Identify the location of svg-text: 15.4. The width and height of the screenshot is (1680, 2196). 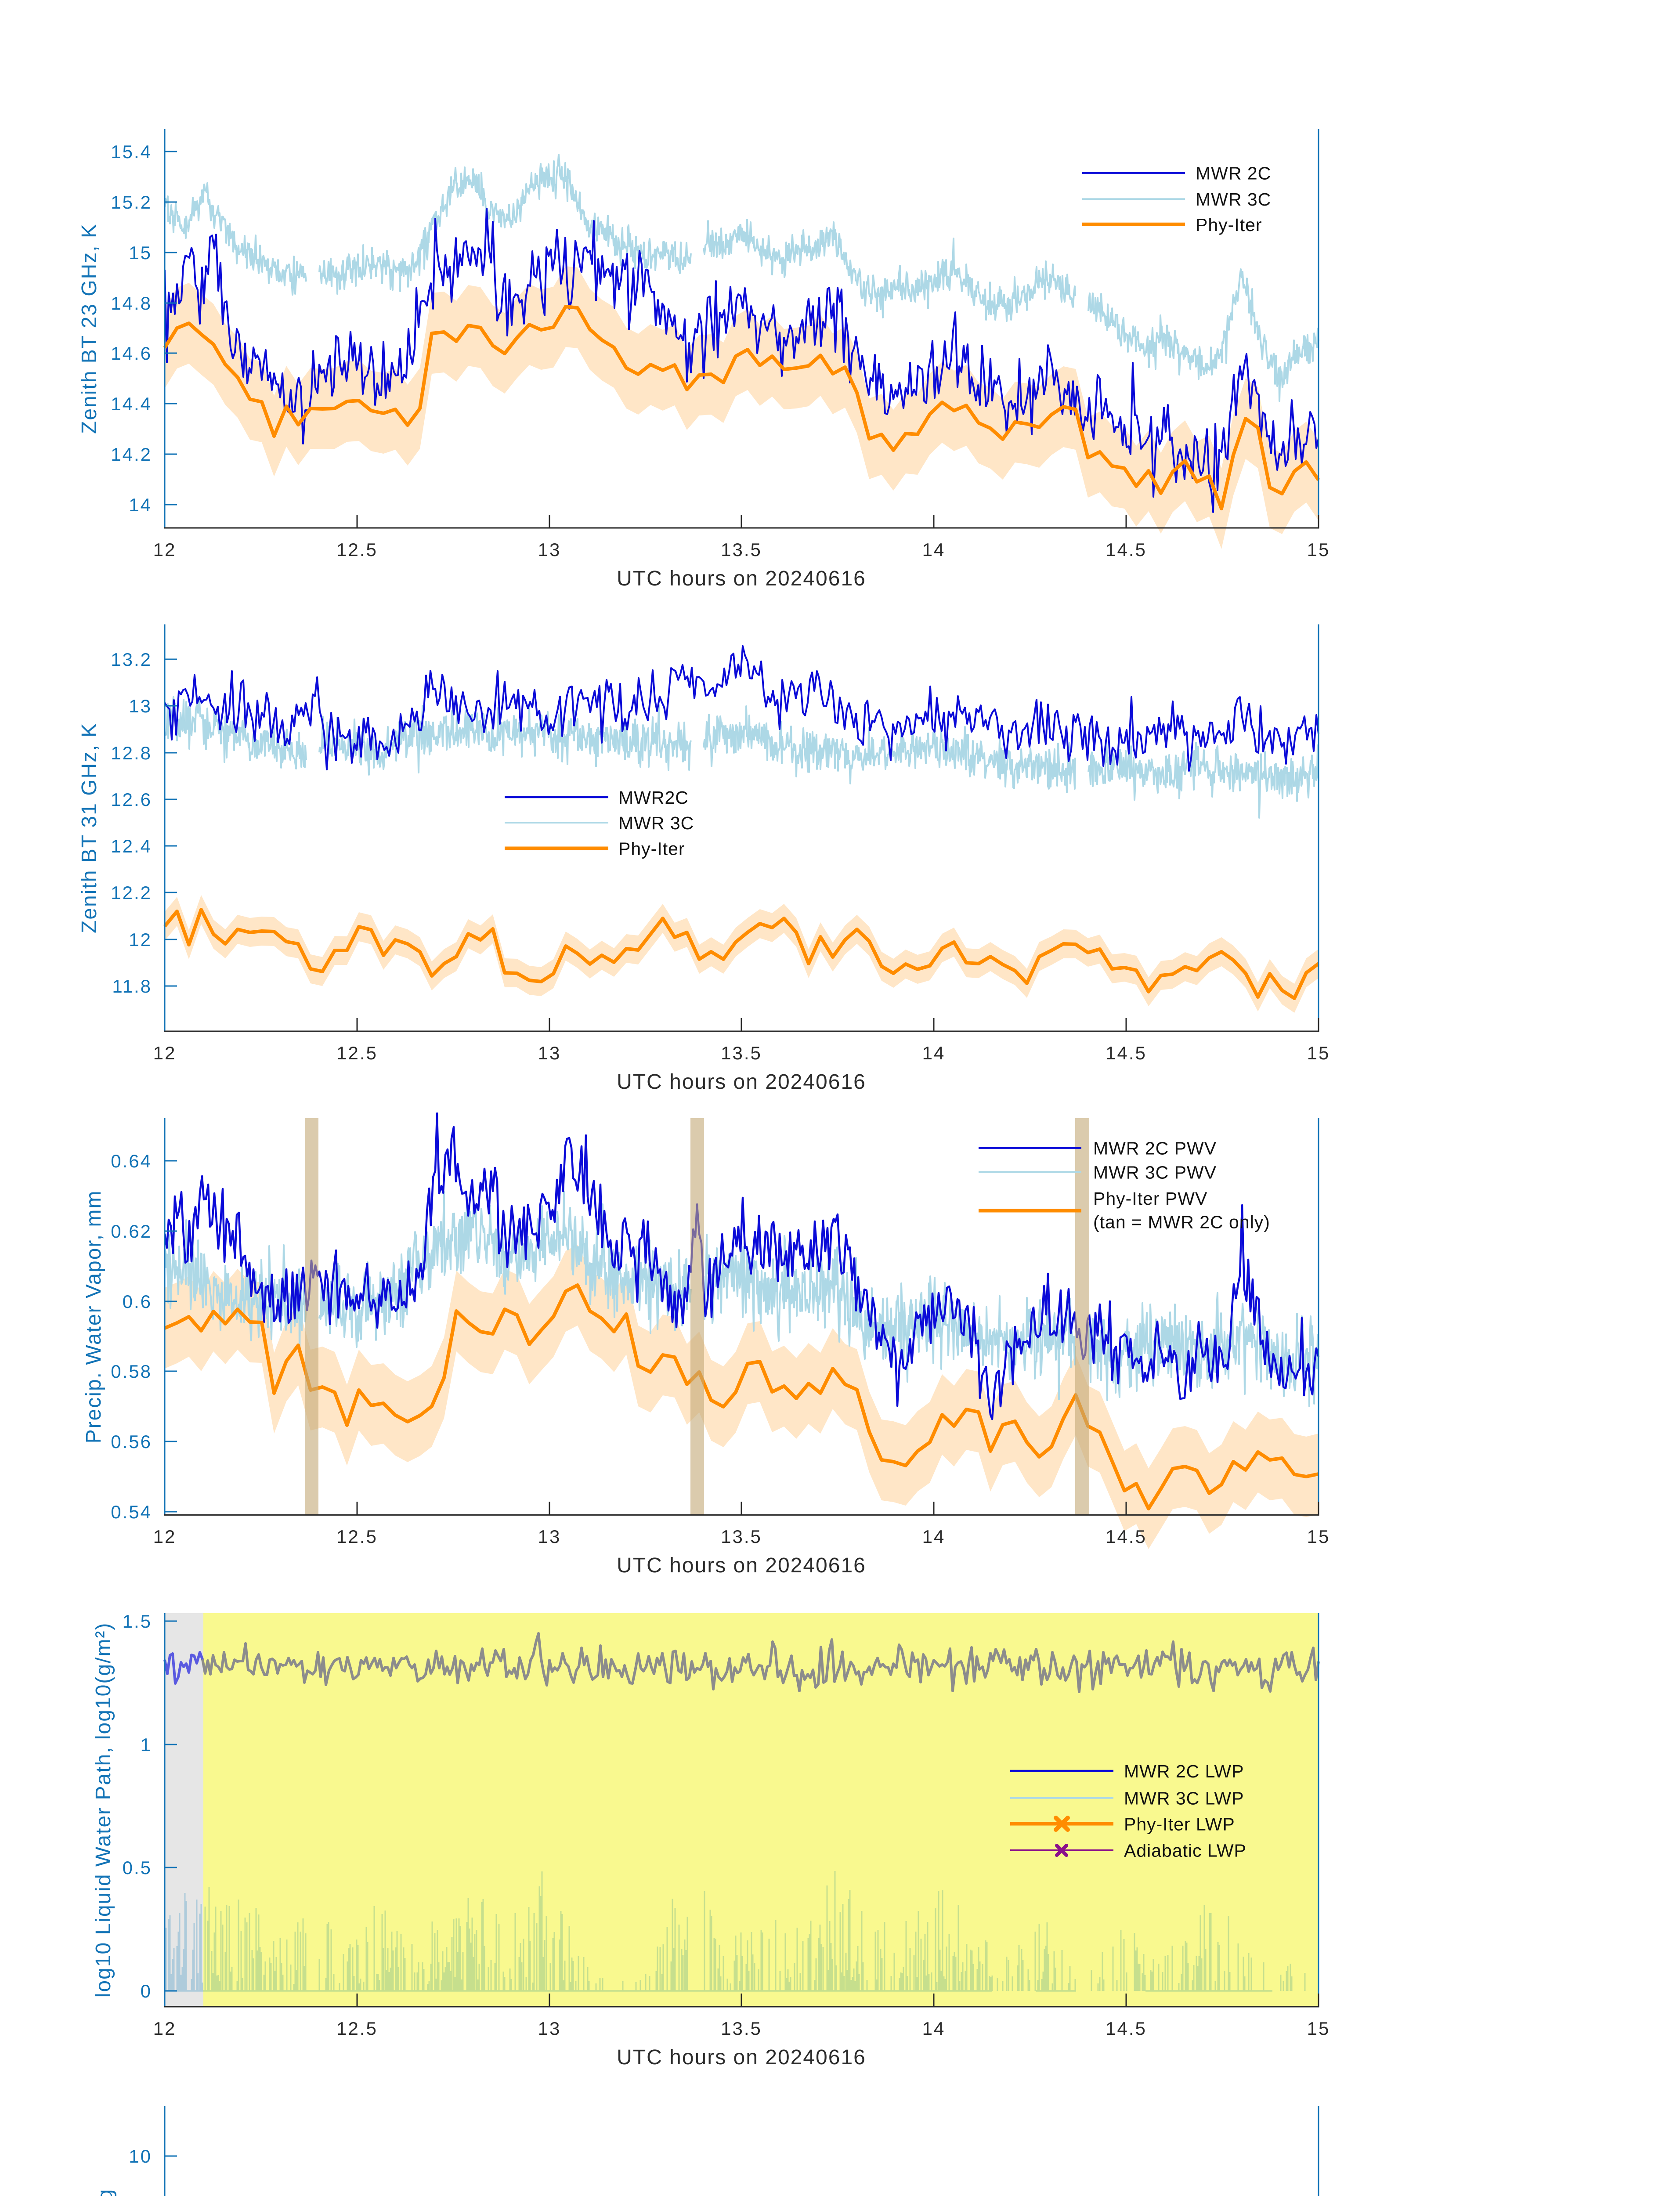
(131, 151).